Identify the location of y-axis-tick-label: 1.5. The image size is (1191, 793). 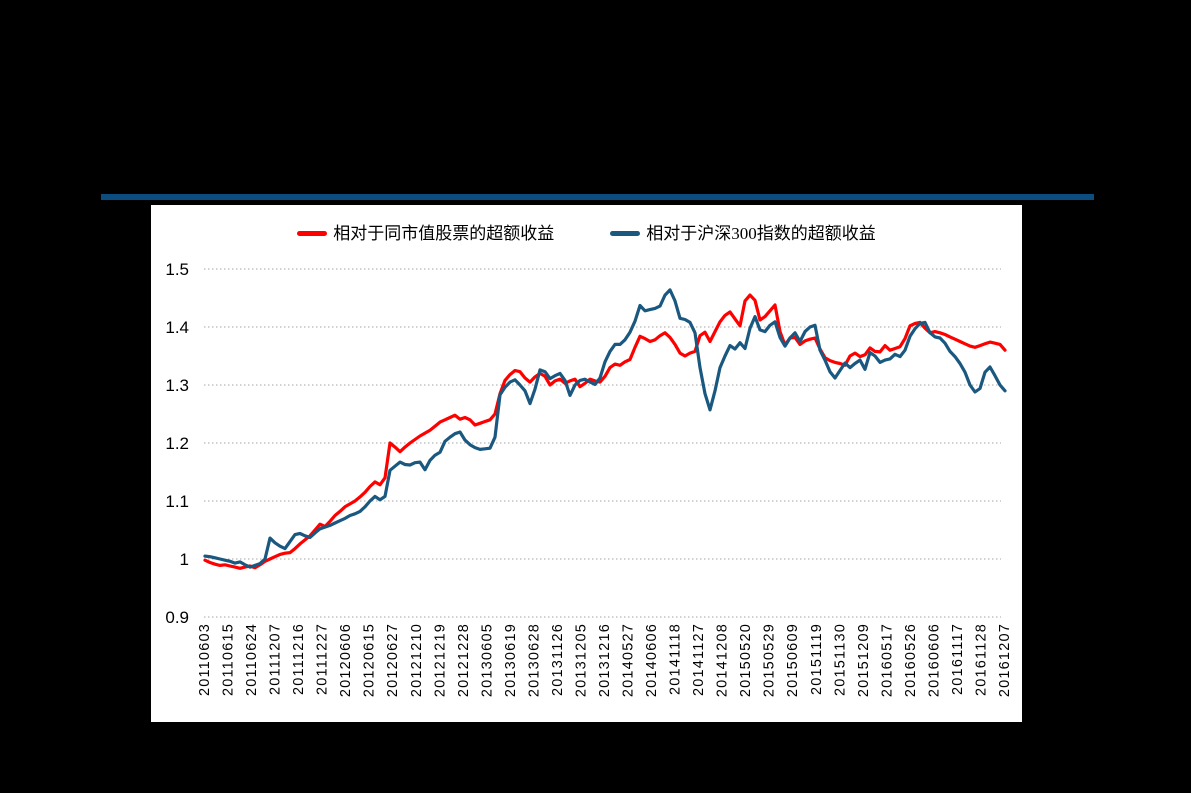
(177, 269).